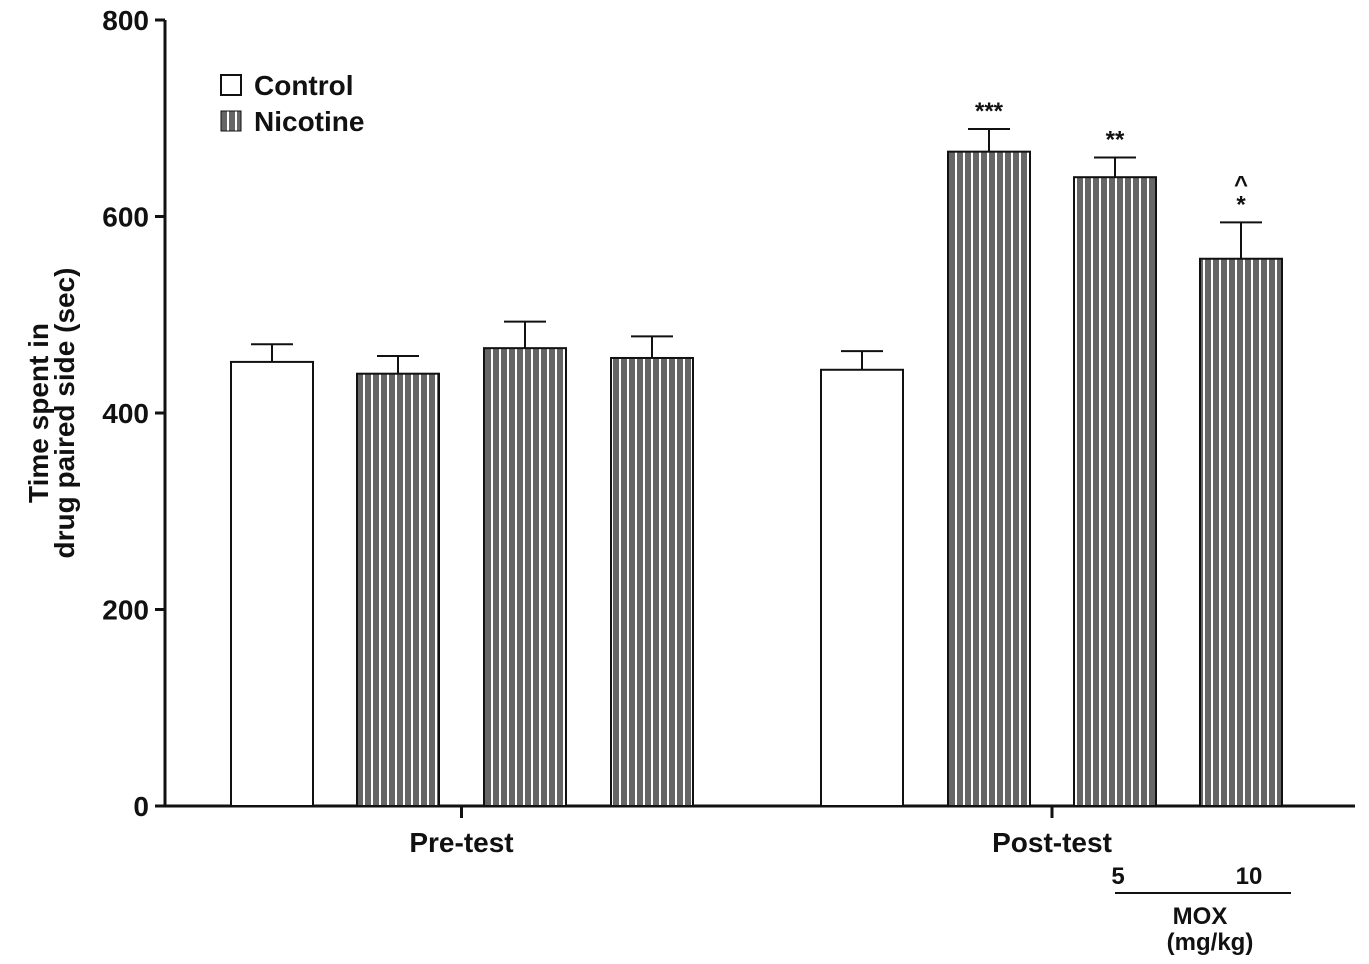 This screenshot has width=1369, height=964. What do you see at coordinates (1241, 204) in the screenshot?
I see `significance-label: *` at bounding box center [1241, 204].